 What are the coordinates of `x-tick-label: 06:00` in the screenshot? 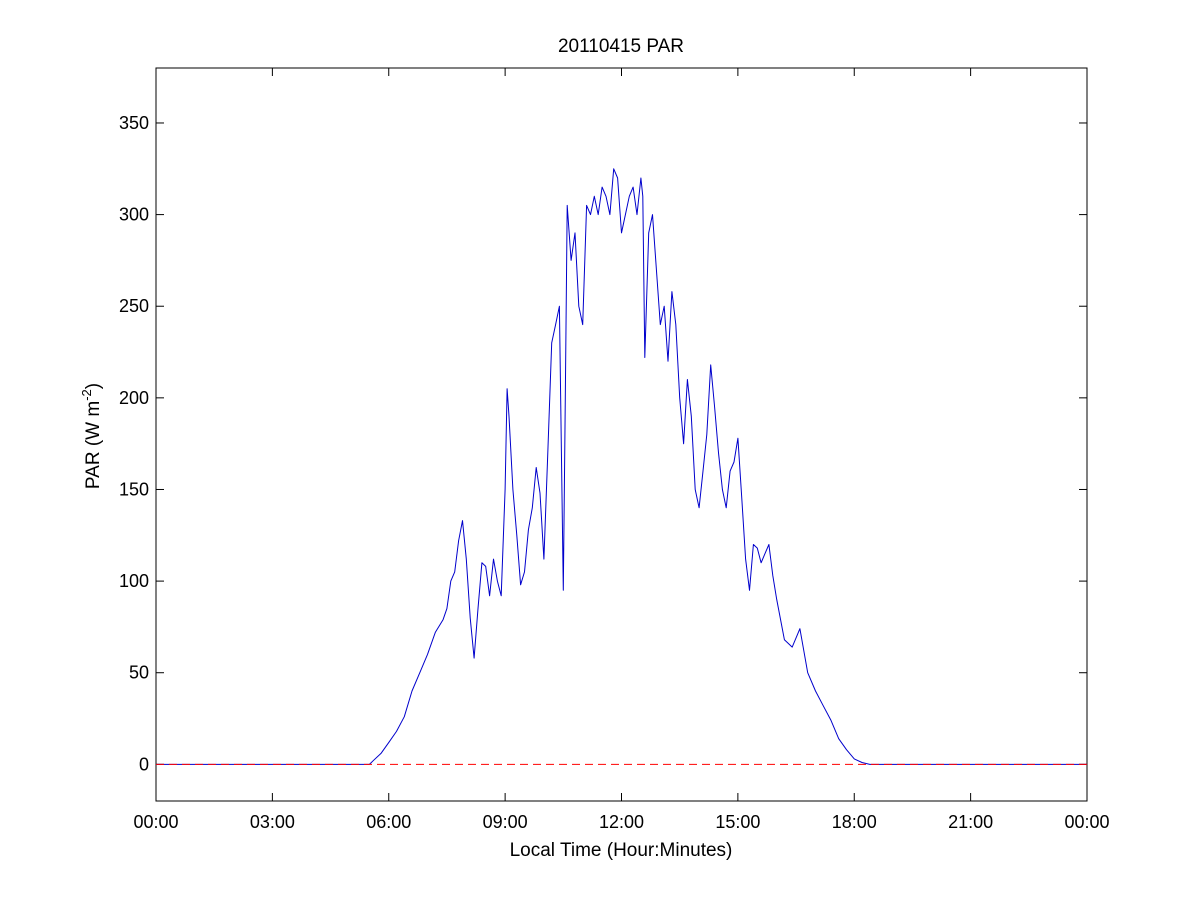 It's located at (388, 822).